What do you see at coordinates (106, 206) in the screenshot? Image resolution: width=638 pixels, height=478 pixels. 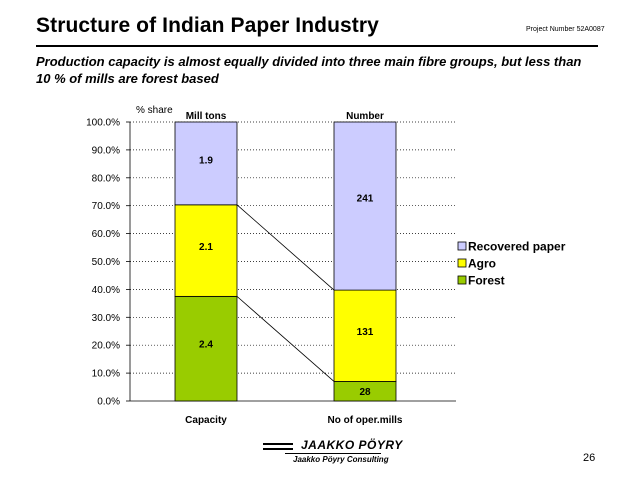 I see `y-tick-label: 70.0%` at bounding box center [106, 206].